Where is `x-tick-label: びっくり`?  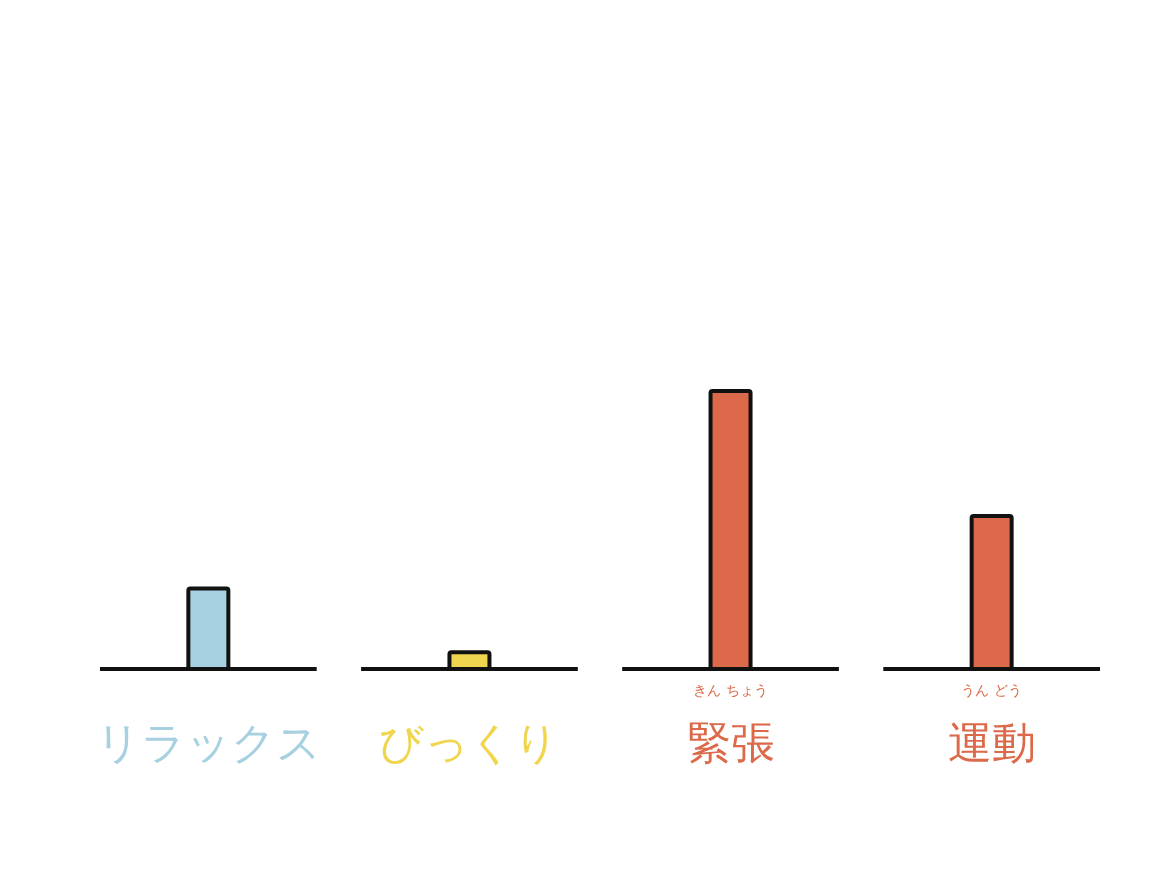
x-tick-label: びっくり is located at coordinates (469, 742).